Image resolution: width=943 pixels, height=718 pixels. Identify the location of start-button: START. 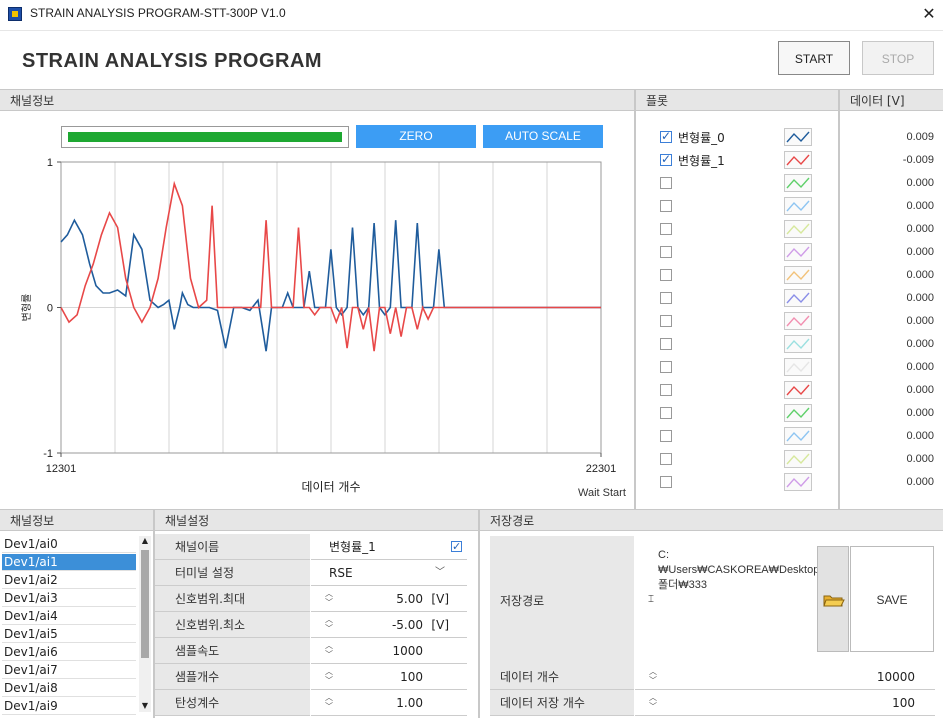
(814, 58).